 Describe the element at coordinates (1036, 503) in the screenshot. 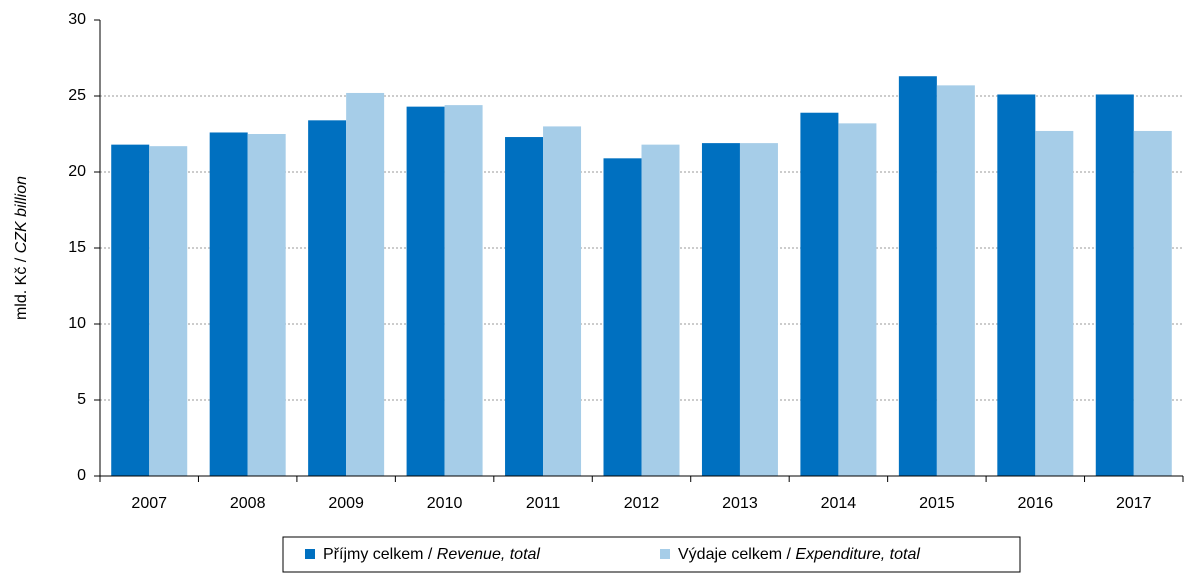

I see `x-tick-label: 2016` at that location.